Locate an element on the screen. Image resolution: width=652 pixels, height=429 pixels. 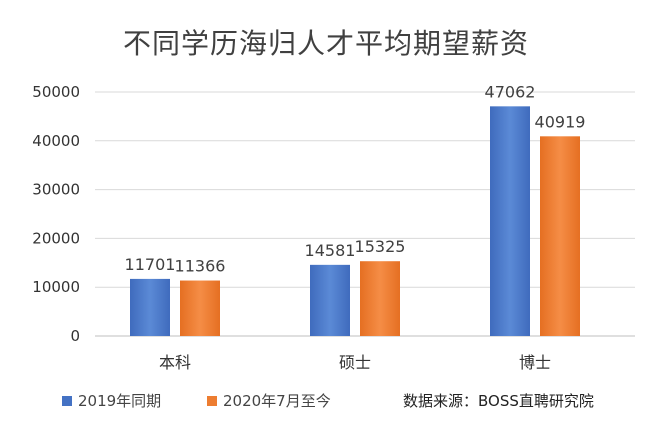
legend-item-2019: 2019年同期 is located at coordinates (111, 400).